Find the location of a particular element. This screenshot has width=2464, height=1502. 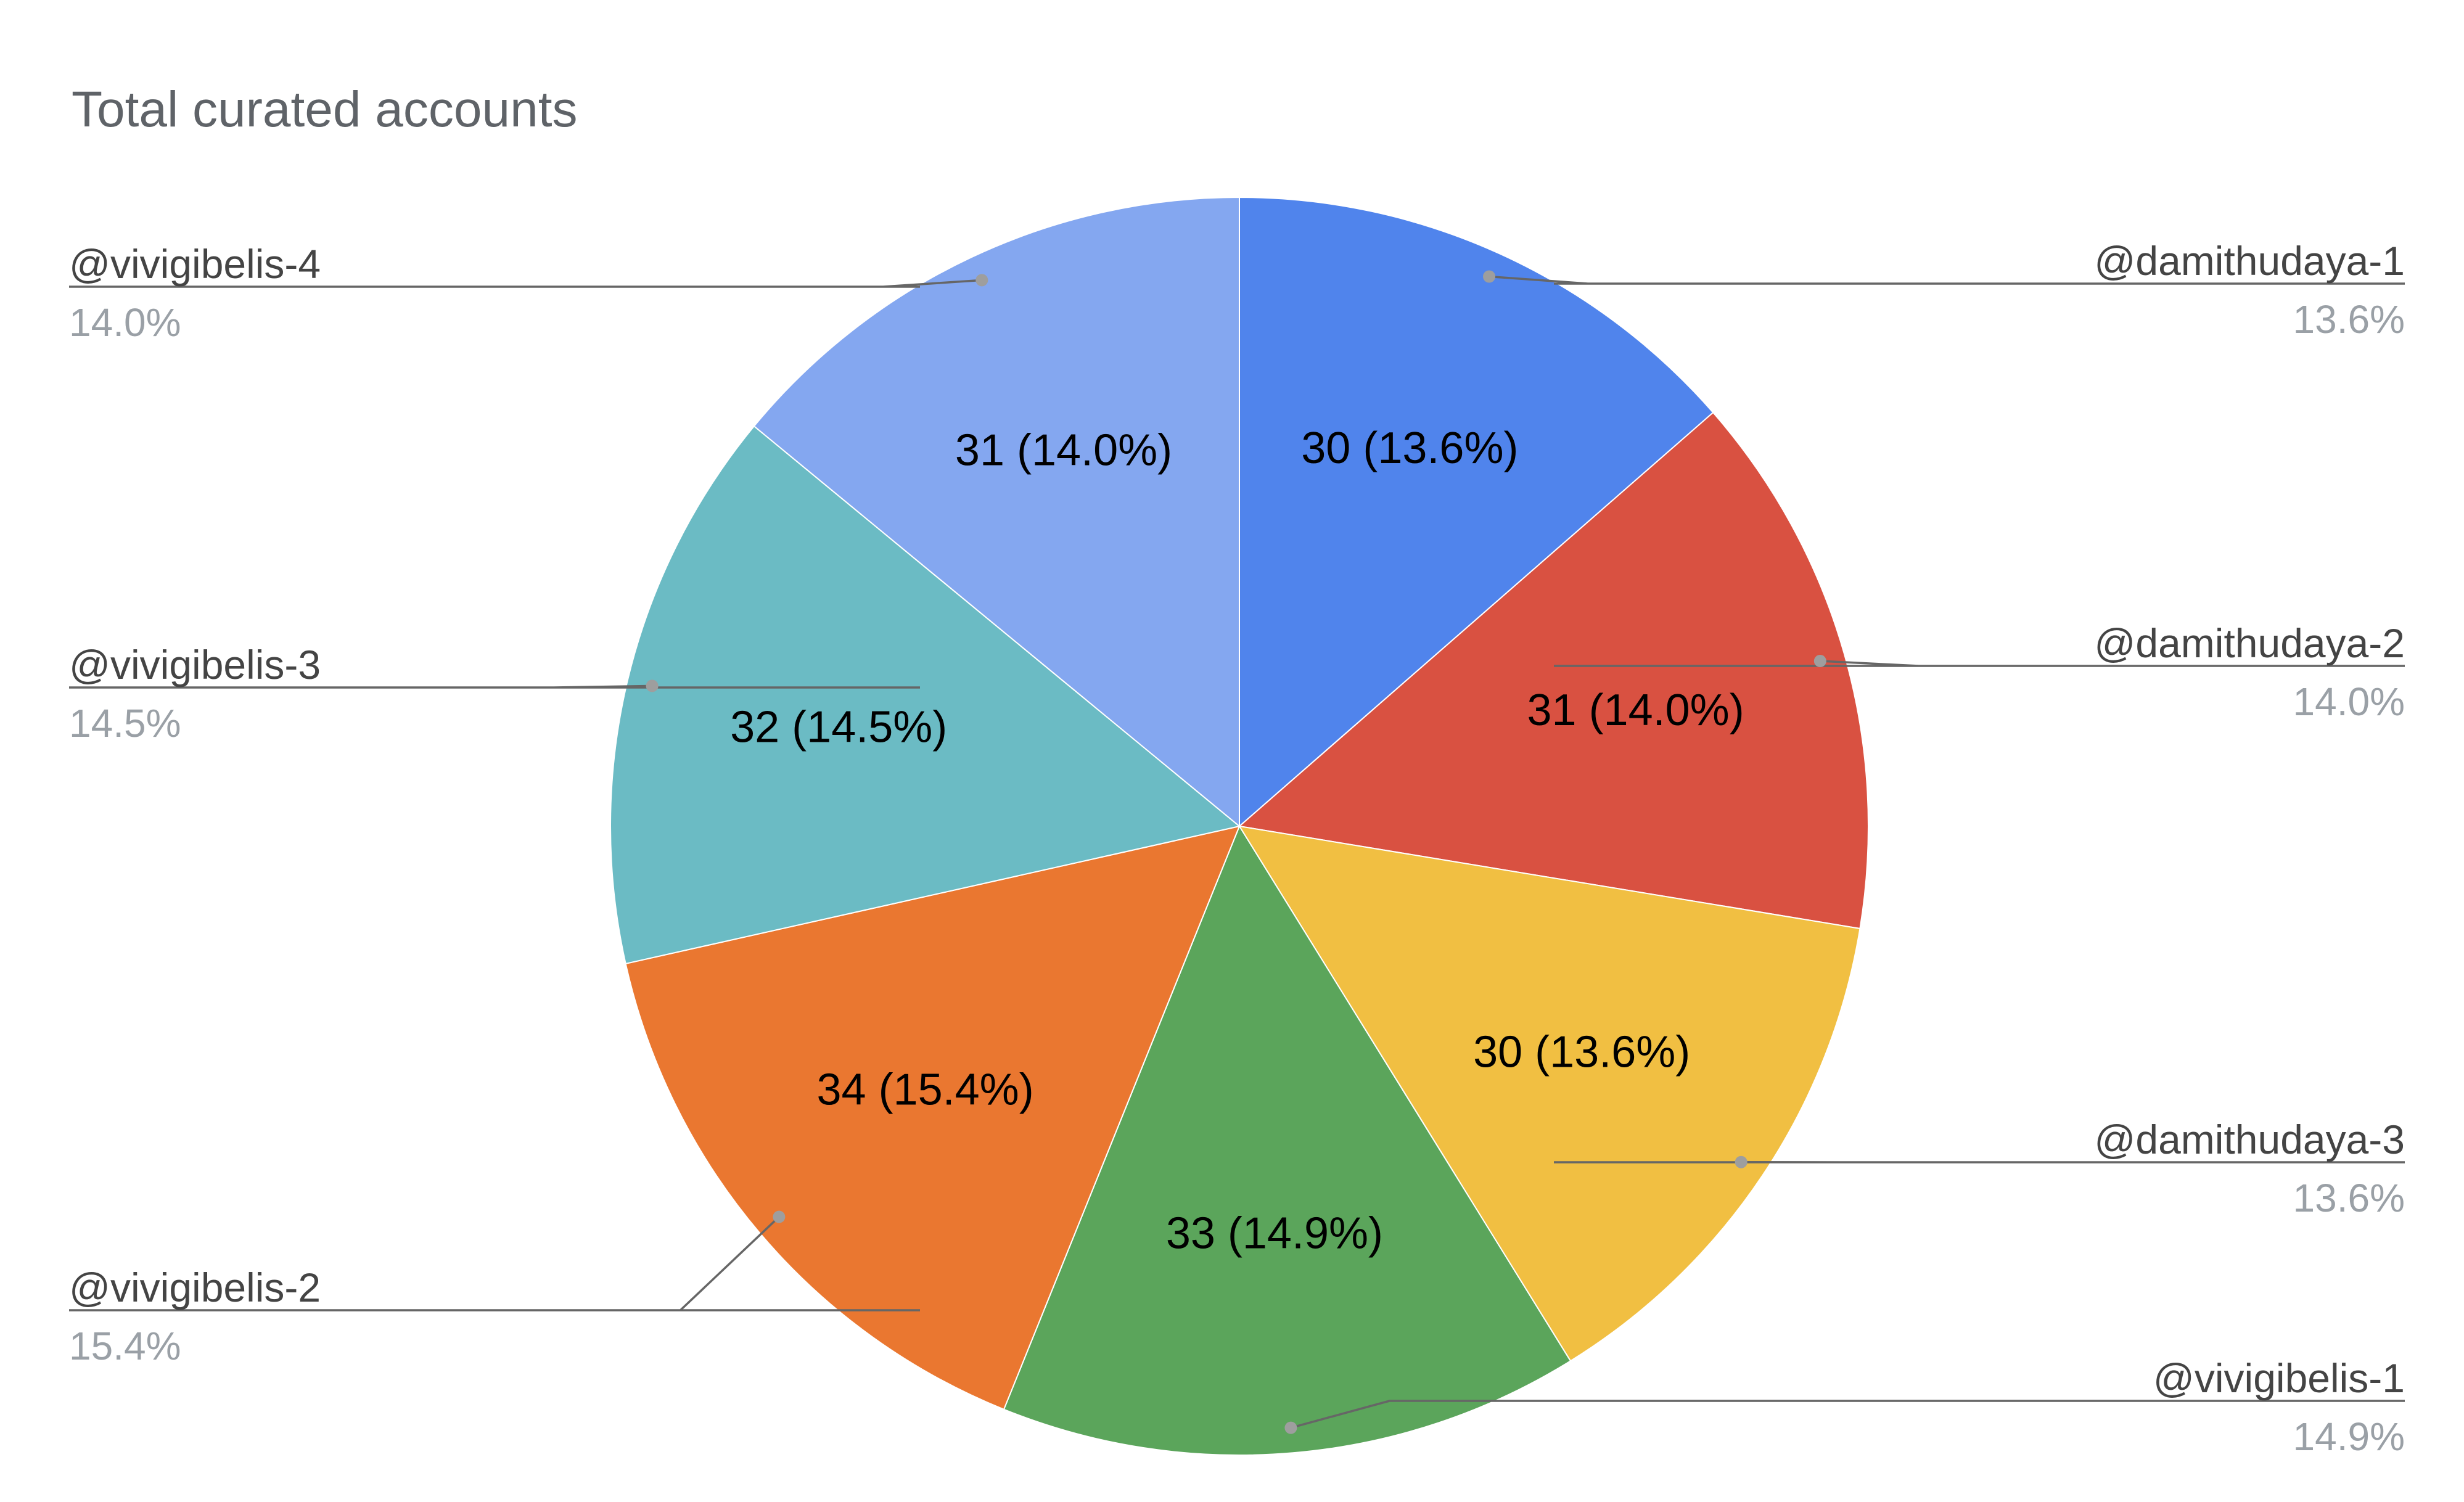

slice-label-damithudaya-1: 30 (13.6%) is located at coordinates (1409, 448).